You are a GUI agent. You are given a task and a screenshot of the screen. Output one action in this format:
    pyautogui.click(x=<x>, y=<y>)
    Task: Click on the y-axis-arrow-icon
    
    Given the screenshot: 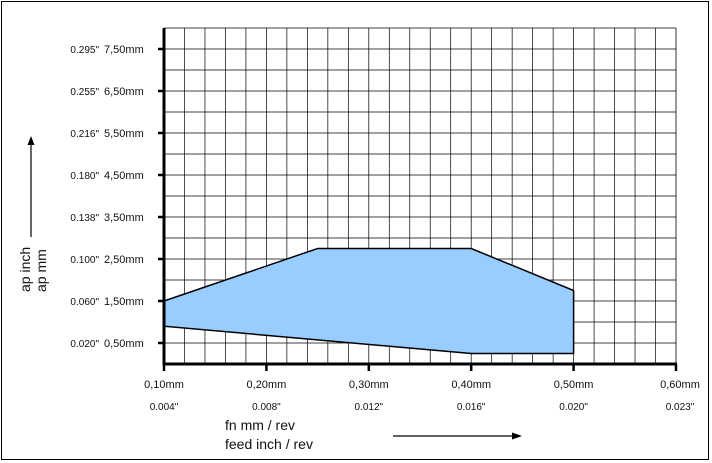 What is the action you would take?
    pyautogui.click(x=31, y=186)
    